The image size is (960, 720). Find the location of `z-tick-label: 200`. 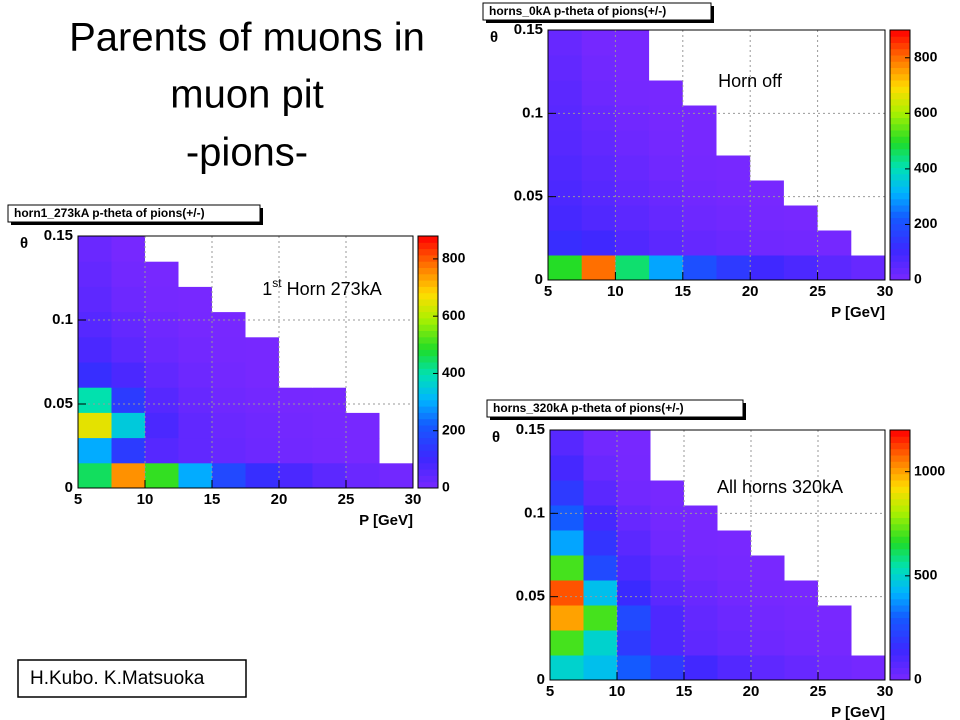

z-tick-label: 200 is located at coordinates (926, 223).